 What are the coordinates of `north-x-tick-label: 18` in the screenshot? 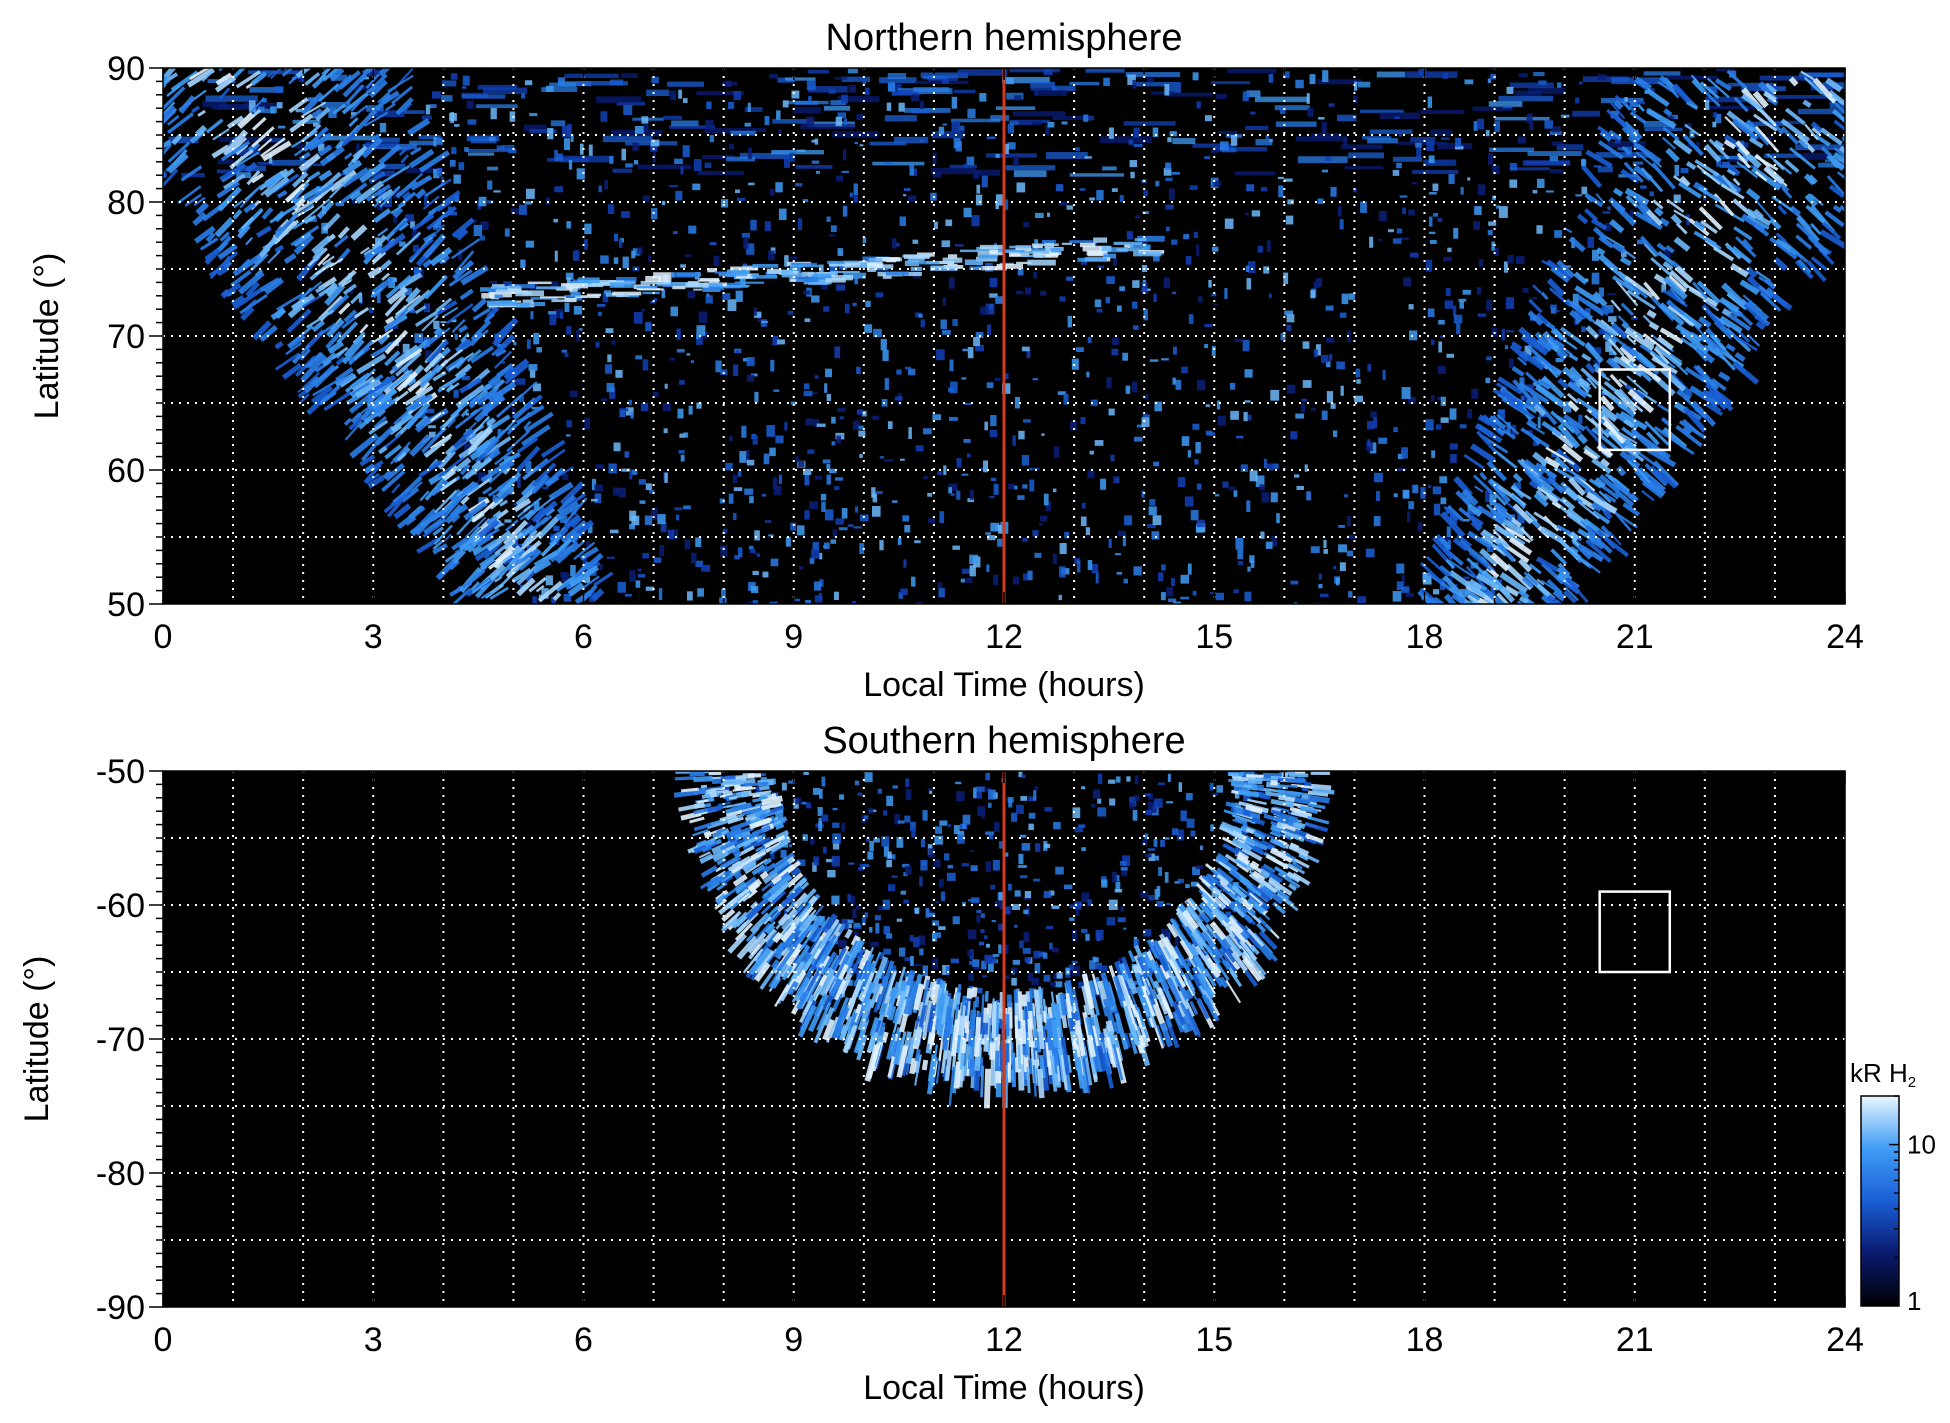 It's located at (1425, 637).